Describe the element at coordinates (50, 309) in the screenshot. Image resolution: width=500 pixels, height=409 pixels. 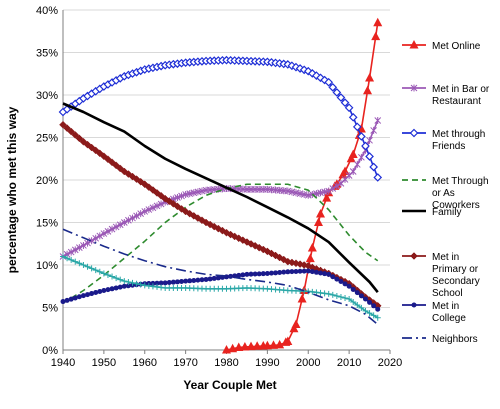
I see `y-tick-label: 5%` at that location.